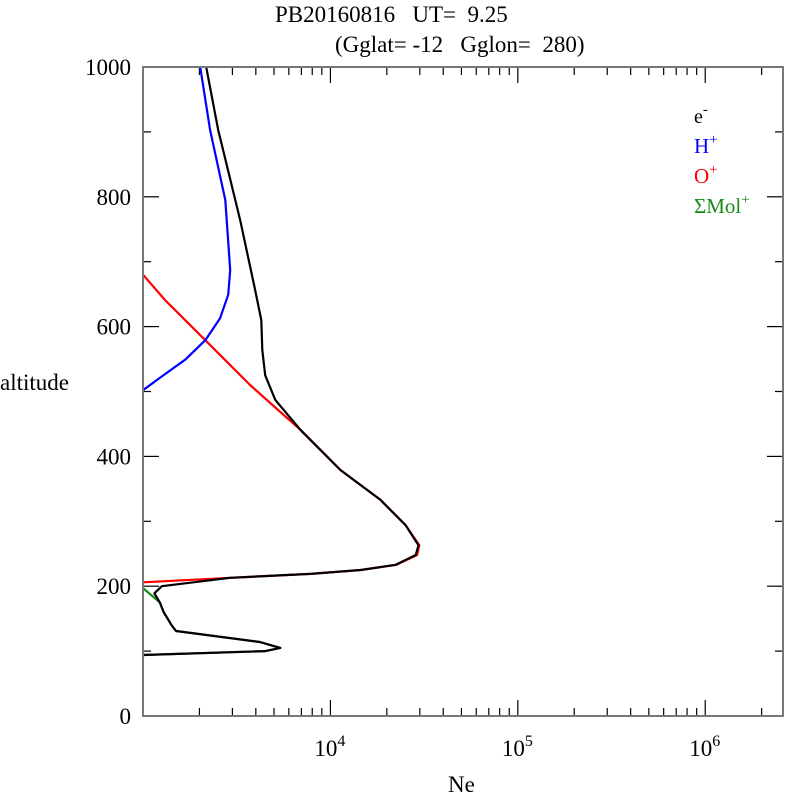 Image resolution: width=792 pixels, height=796 pixels. Describe the element at coordinates (722, 205) in the screenshot. I see `legend-entry: ΣMol+` at that location.